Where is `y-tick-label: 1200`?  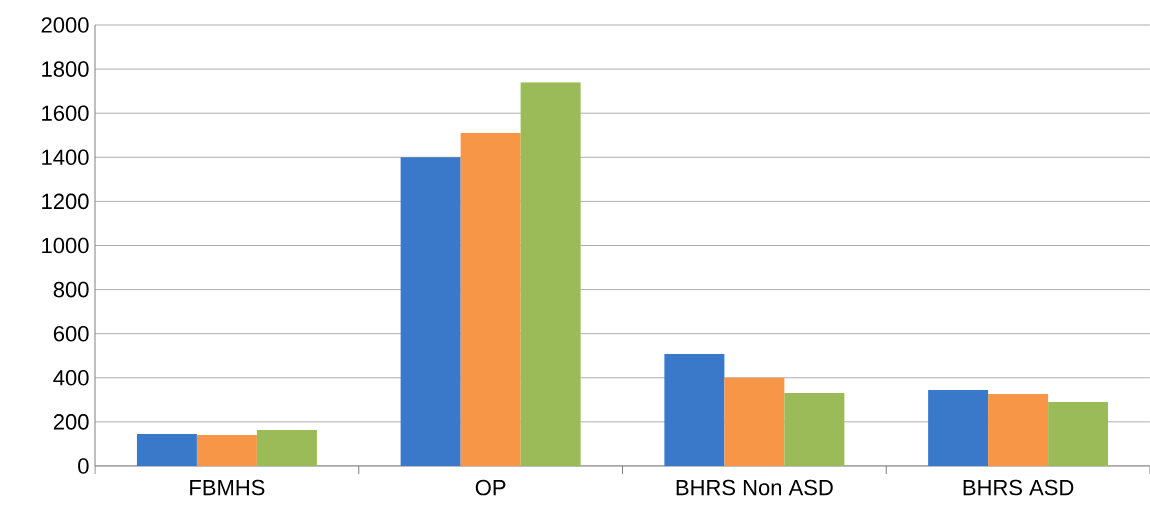 y-tick-label: 1200 is located at coordinates (65, 201).